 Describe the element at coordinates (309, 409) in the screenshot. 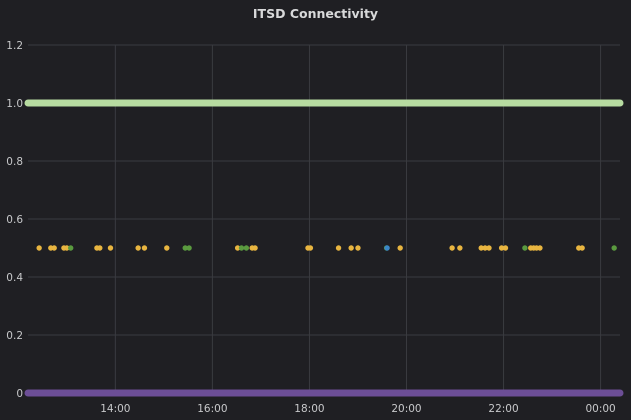

I see `x-tick-label: 18:00` at that location.